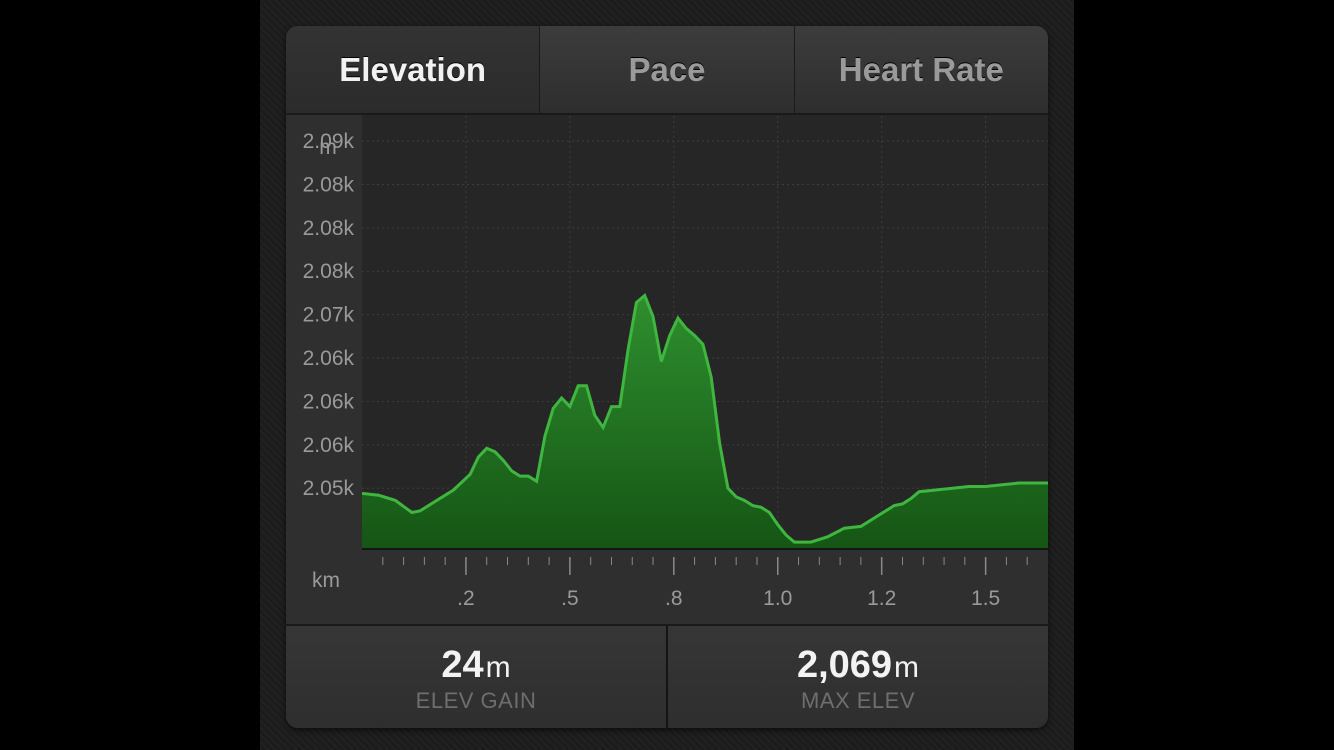 The height and width of the screenshot is (750, 1334). What do you see at coordinates (329, 315) in the screenshot?
I see `y-tick-label: 2.07k` at bounding box center [329, 315].